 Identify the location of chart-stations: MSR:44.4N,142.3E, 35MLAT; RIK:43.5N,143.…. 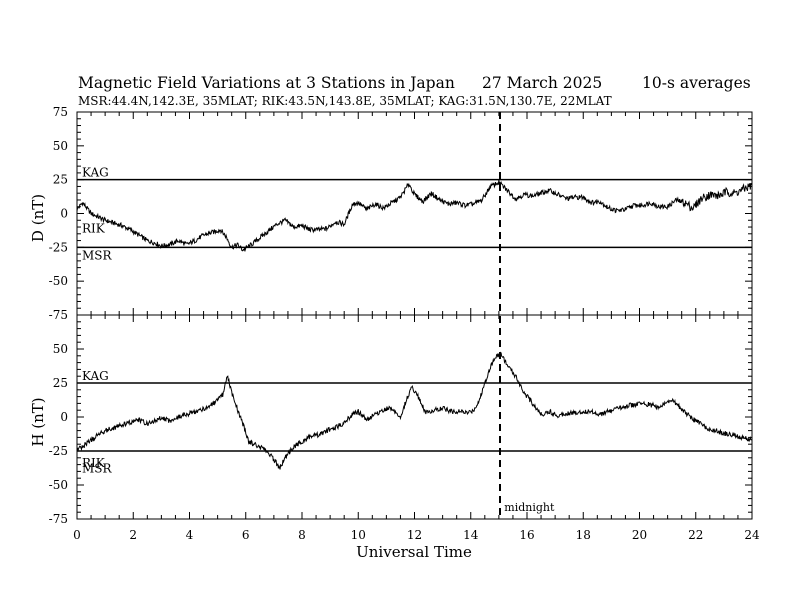
(345, 101).